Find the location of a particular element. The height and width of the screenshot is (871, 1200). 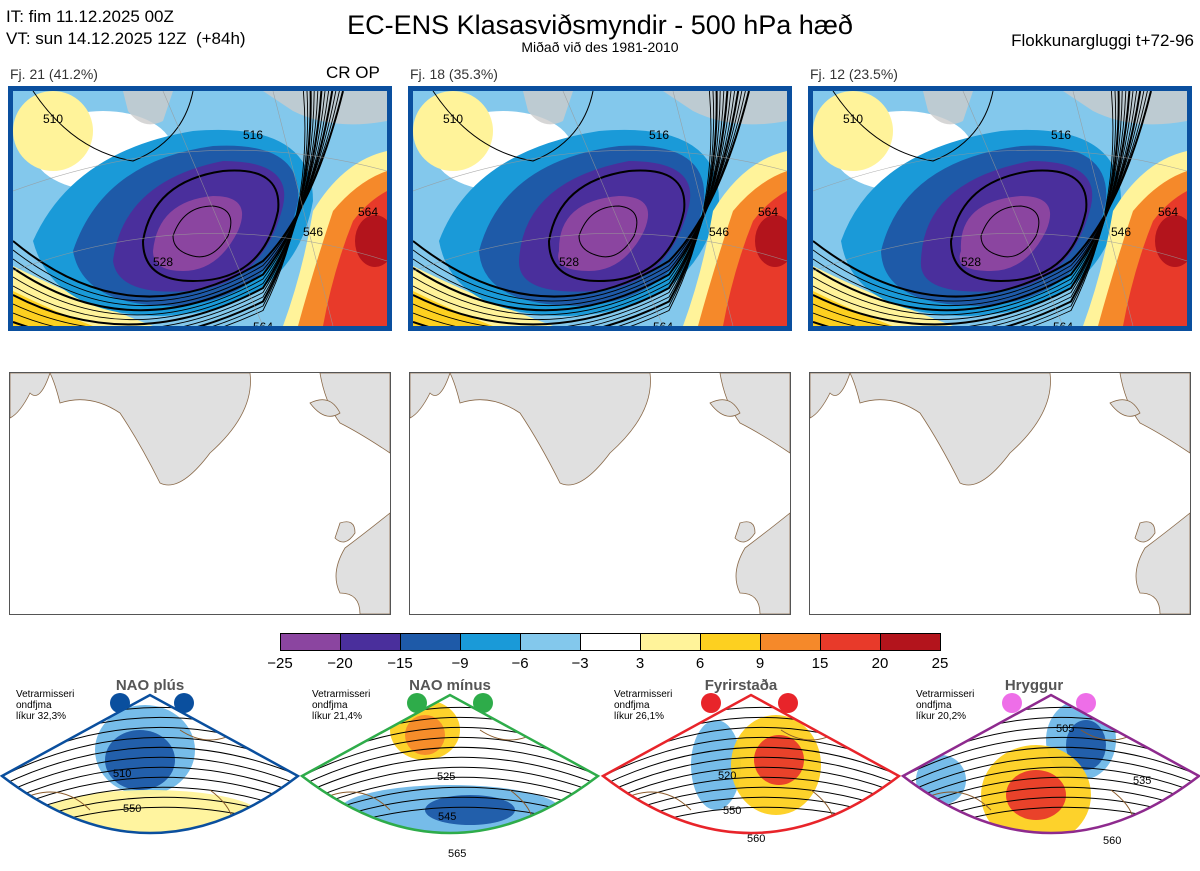

regime-contour-label: 535 is located at coordinates (1142, 781).